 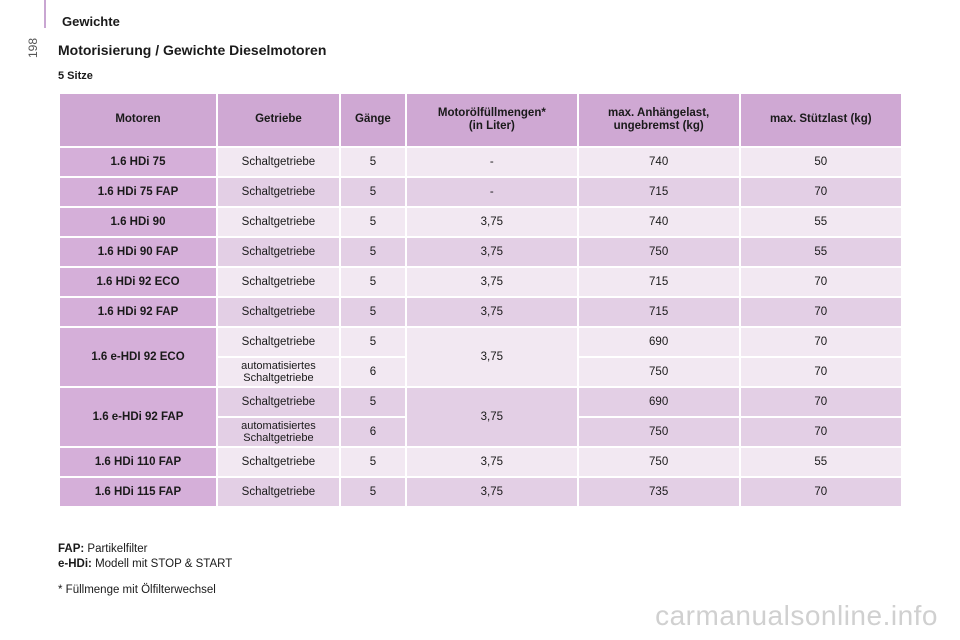 I want to click on cell-motor: 1.6 HDi 75 FAP, so click(x=138, y=192).